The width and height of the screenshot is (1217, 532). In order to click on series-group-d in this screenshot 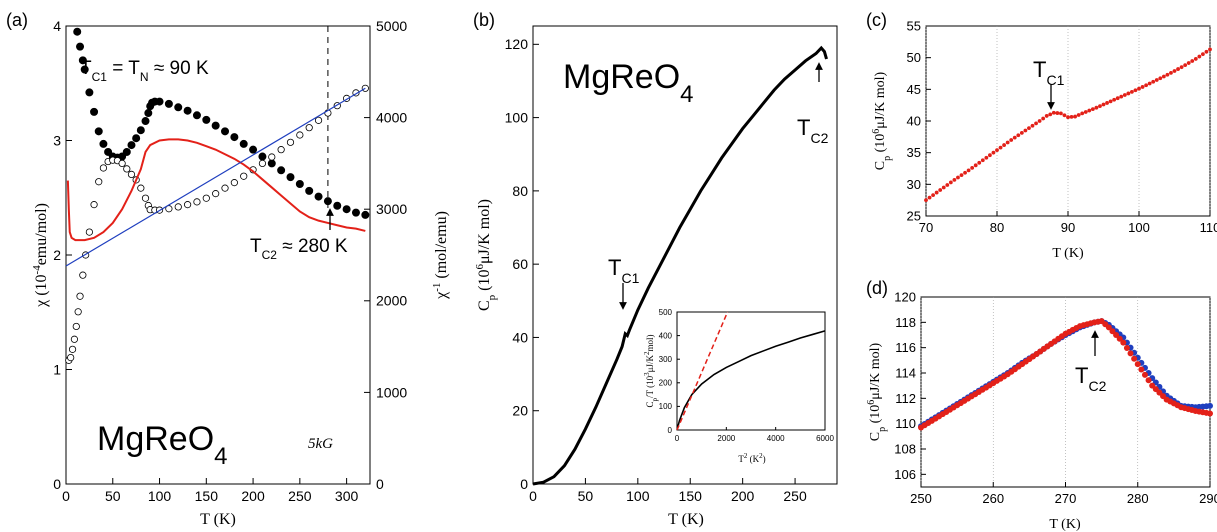, I will do `click(1065, 374)`.